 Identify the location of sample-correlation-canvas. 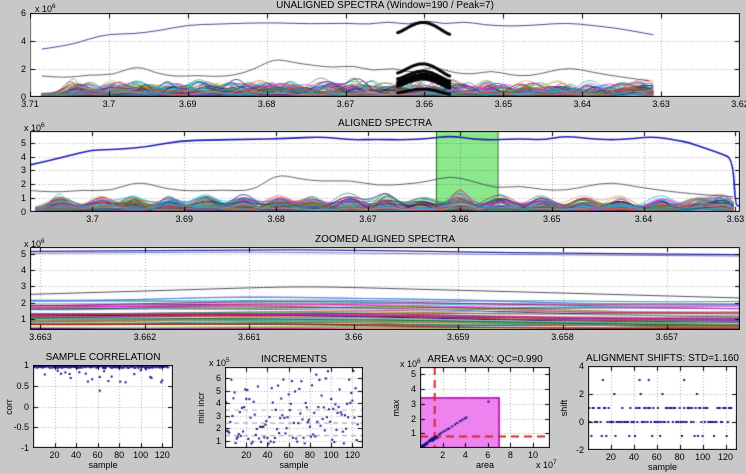
(103, 406).